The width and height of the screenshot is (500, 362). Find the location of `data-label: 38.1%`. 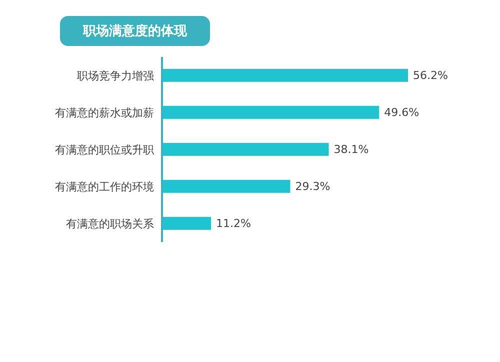

data-label: 38.1% is located at coordinates (351, 149).